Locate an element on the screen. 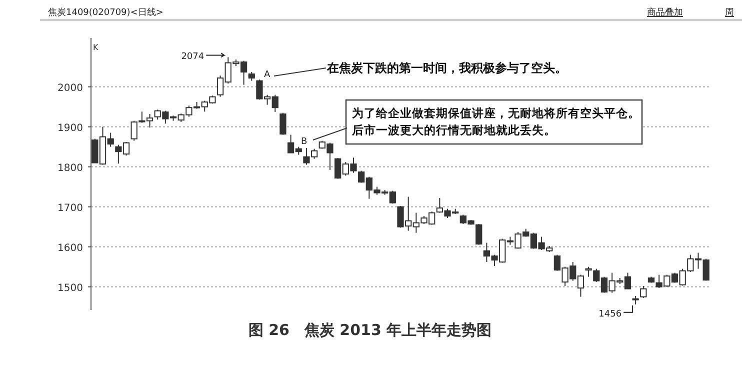  text: 图 26 焦炭 2013 年上半年走势图 is located at coordinates (370, 330).